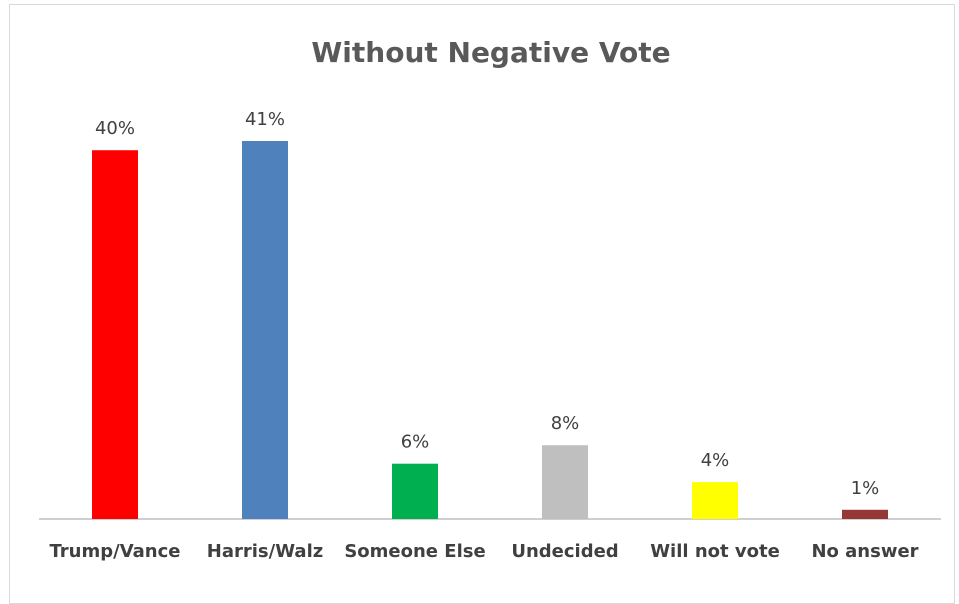 This screenshot has width=959, height=604. I want to click on data-label-1: 41%, so click(265, 119).